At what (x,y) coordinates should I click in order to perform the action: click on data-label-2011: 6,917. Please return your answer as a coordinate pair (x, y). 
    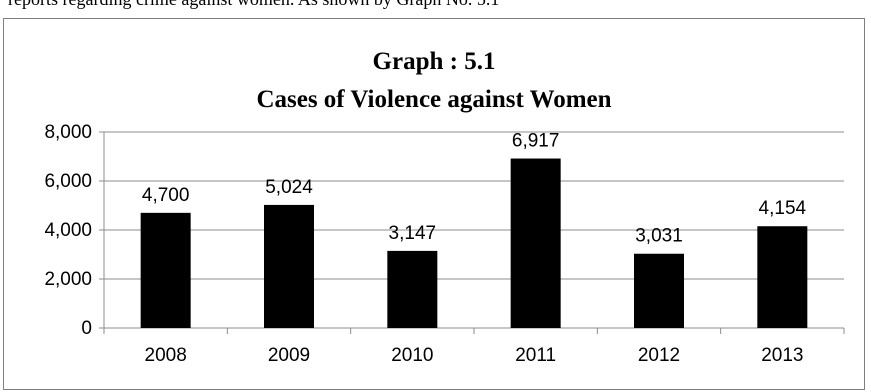
    Looking at the image, I should click on (536, 141).